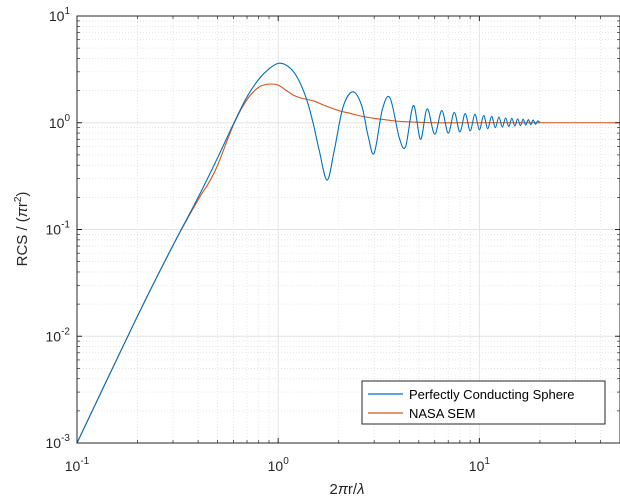 This screenshot has height=499, width=620. I want to click on legend: Perfectly Conducting Sphere NASA SEM, so click(483, 402).